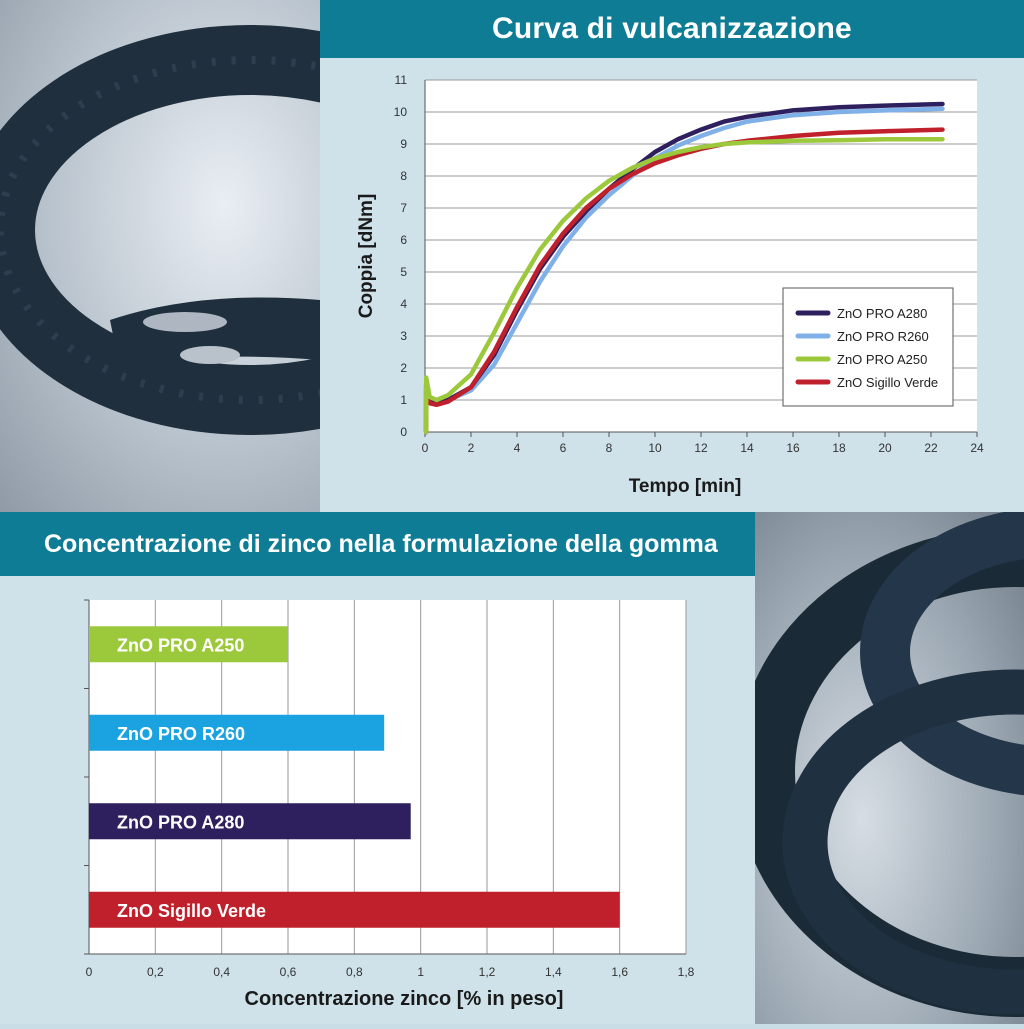 This screenshot has height=1029, width=1024. What do you see at coordinates (885, 448) in the screenshot?
I see `x-tick-label: 20` at bounding box center [885, 448].